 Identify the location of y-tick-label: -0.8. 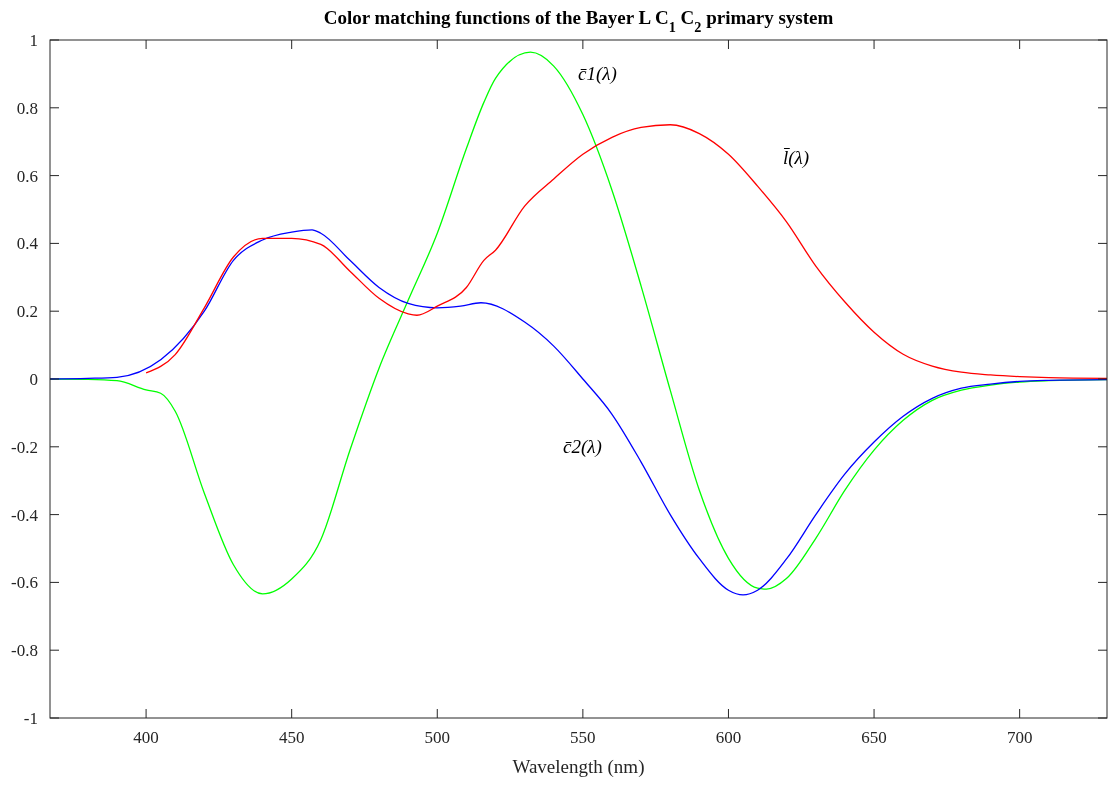
(24, 651).